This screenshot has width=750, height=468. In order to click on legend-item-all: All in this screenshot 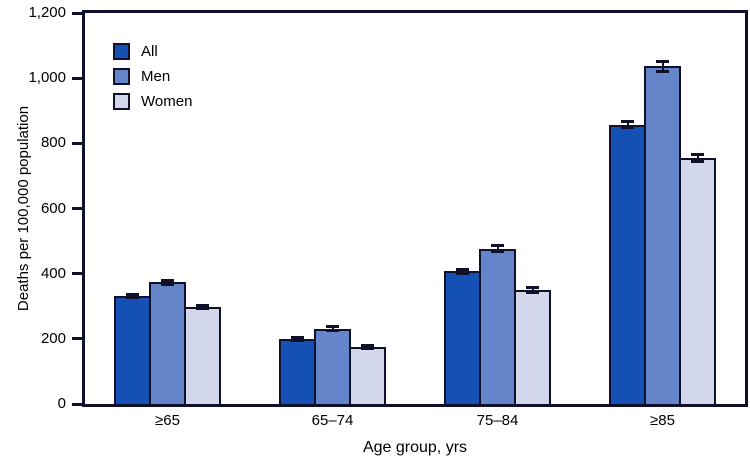, I will do `click(152, 51)`.